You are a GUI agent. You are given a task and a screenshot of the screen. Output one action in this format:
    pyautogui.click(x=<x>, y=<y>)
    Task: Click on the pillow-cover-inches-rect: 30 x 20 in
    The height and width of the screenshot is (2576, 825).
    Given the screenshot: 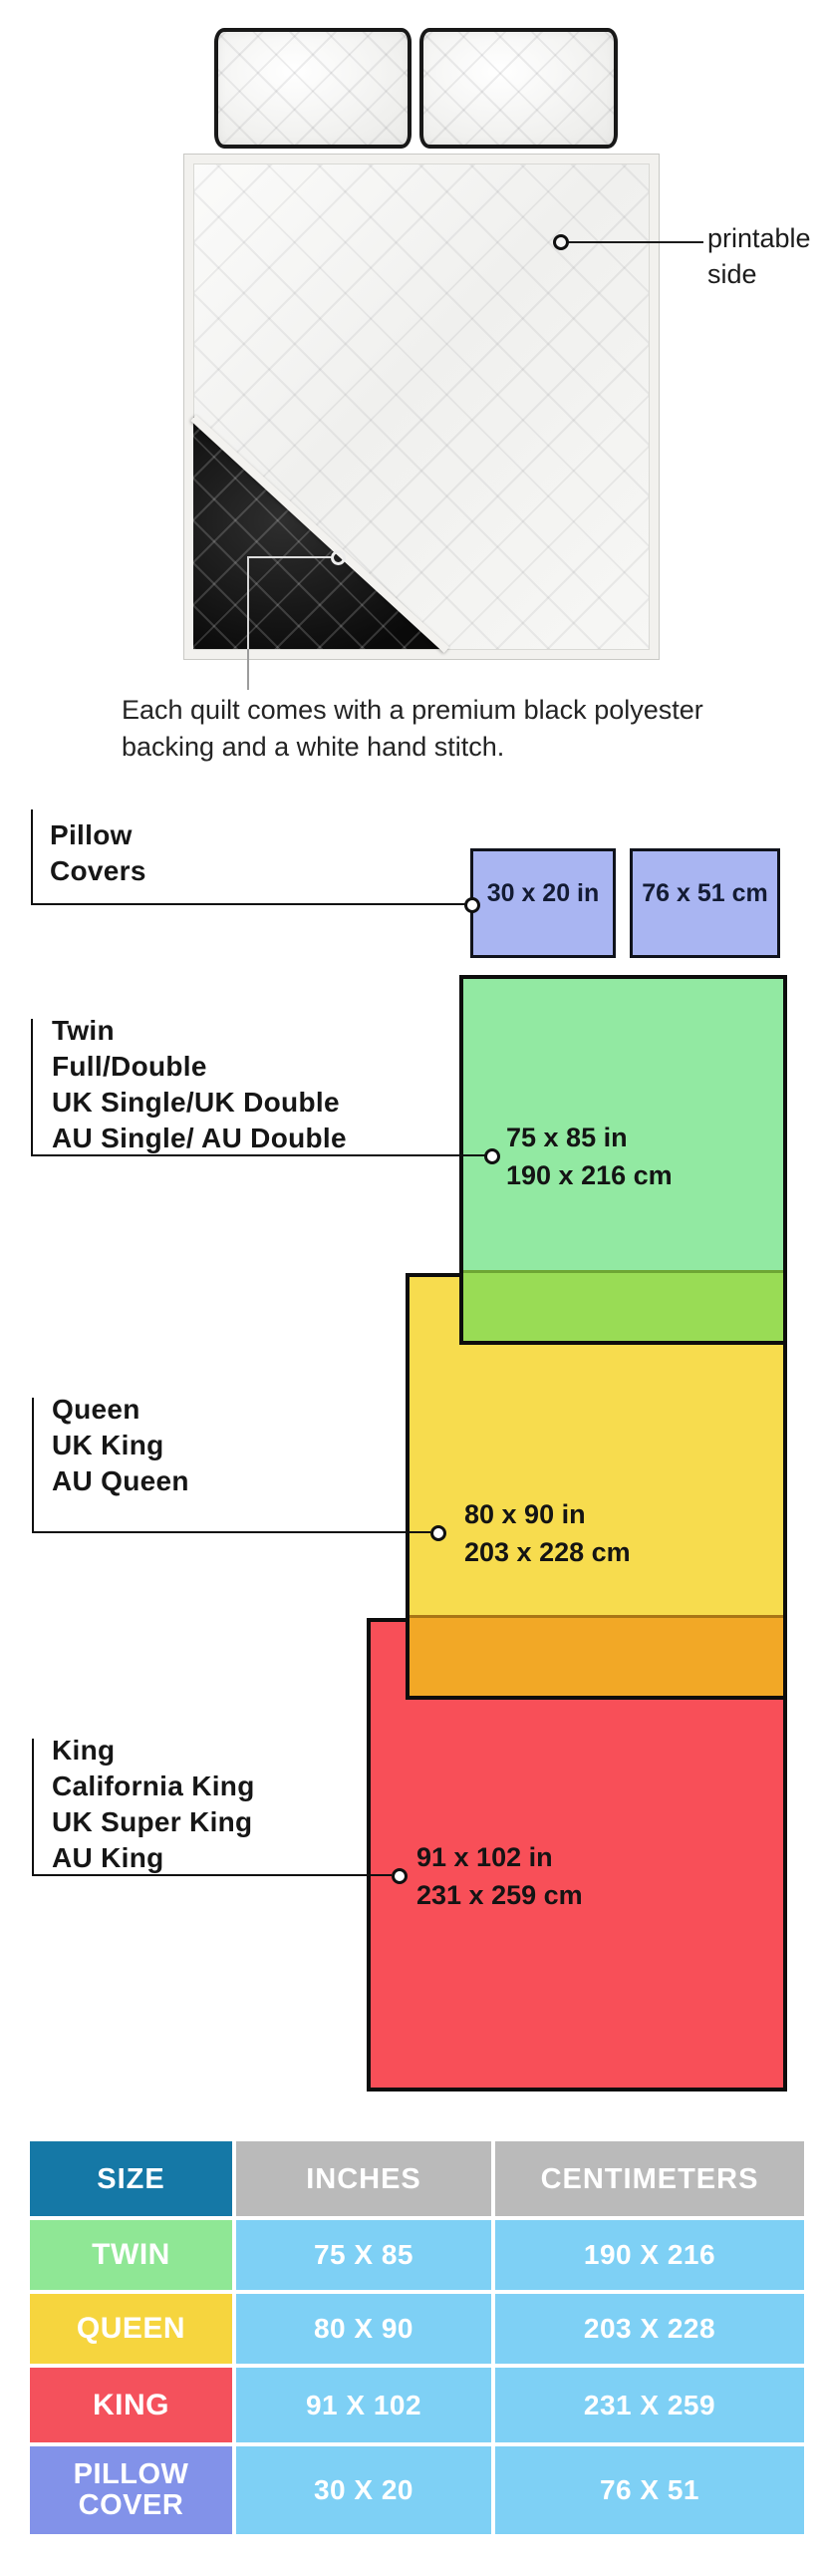 What is the action you would take?
    pyautogui.click(x=543, y=903)
    